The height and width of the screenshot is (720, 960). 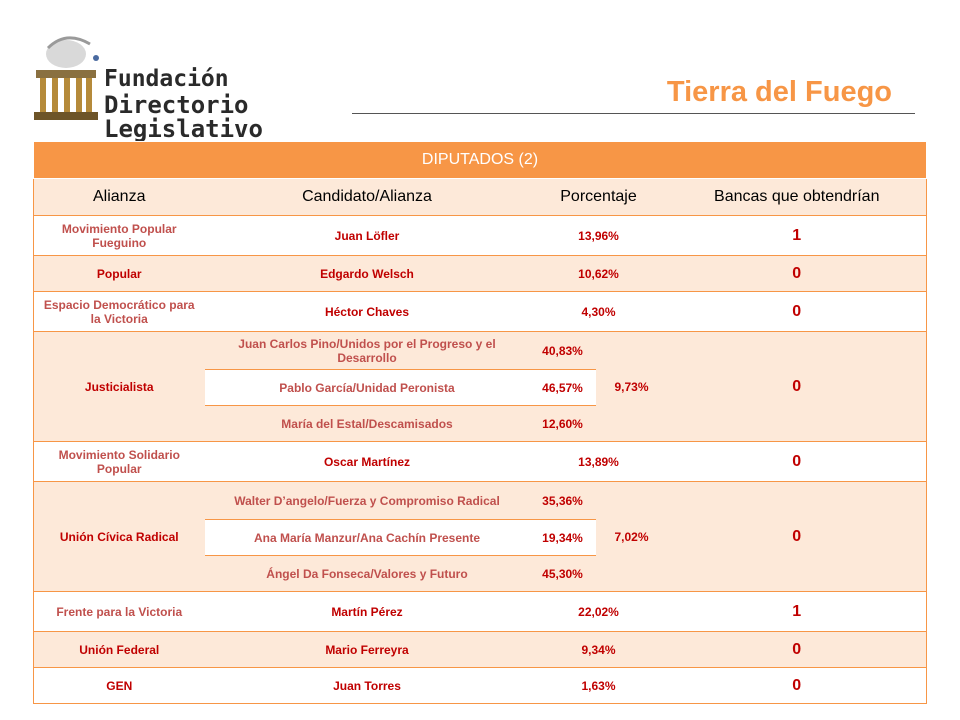 What do you see at coordinates (119, 461) in the screenshot?
I see `alianza-cell: Movimiento Solidario Popular` at bounding box center [119, 461].